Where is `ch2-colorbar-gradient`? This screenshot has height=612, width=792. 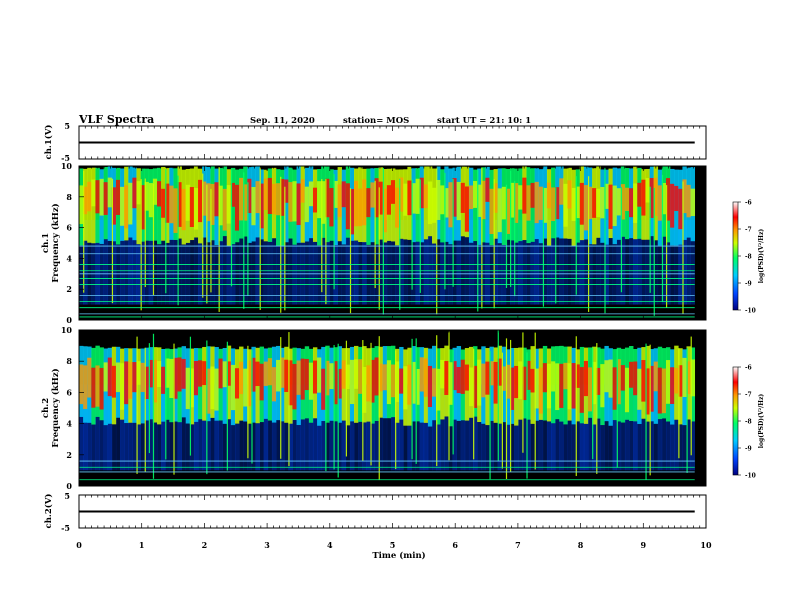 ch2-colorbar-gradient is located at coordinates (735, 421).